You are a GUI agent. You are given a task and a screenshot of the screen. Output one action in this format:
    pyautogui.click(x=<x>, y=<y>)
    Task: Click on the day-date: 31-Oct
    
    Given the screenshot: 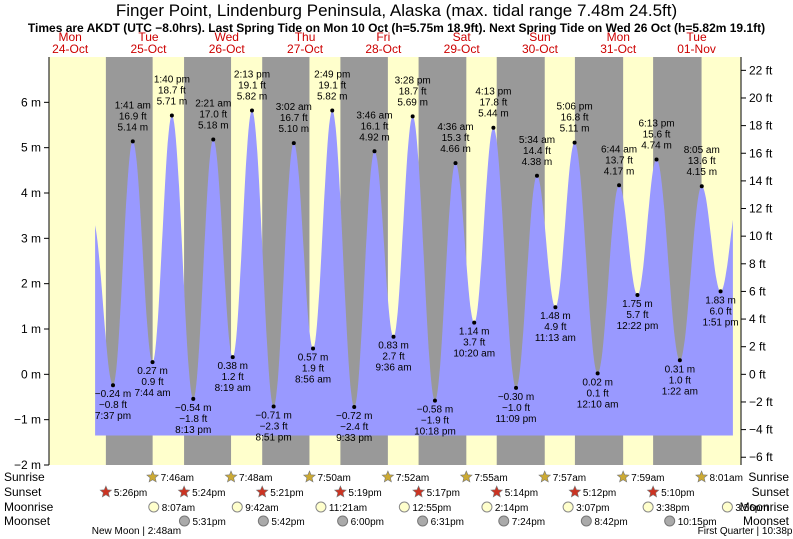 What is the action you would take?
    pyautogui.click(x=618, y=49)
    